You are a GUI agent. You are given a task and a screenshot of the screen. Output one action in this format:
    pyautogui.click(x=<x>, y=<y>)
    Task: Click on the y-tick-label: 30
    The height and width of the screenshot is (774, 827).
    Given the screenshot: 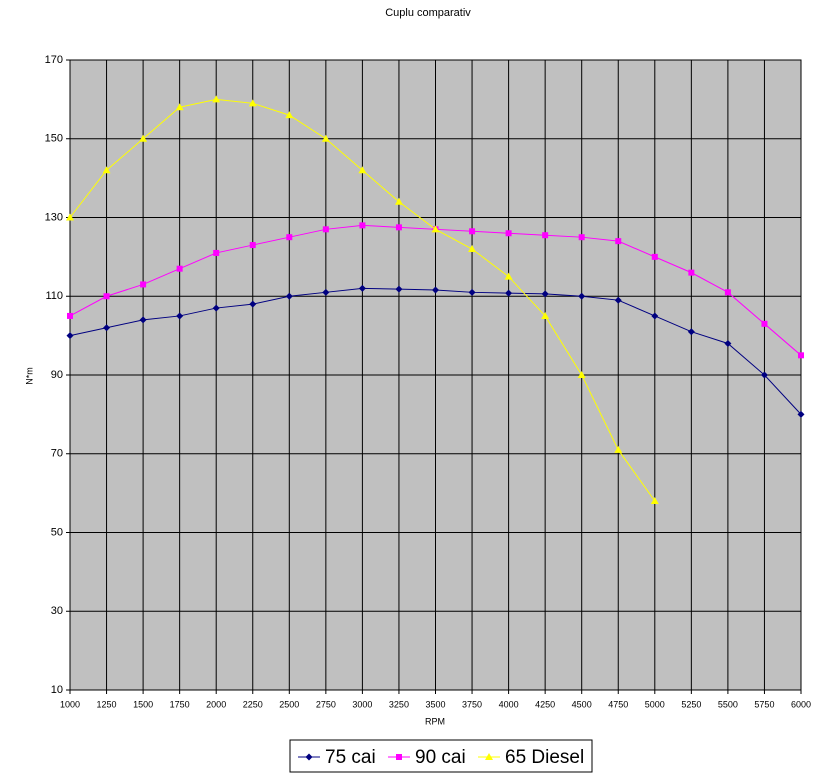 What is the action you would take?
    pyautogui.click(x=57, y=611)
    